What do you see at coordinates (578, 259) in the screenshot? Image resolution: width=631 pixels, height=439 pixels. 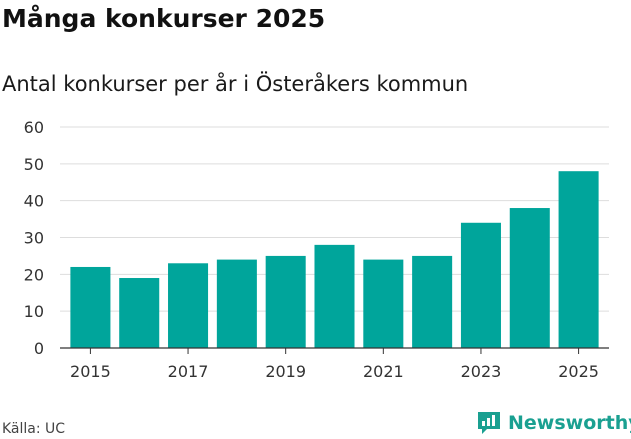 I see `bar-2025` at bounding box center [578, 259].